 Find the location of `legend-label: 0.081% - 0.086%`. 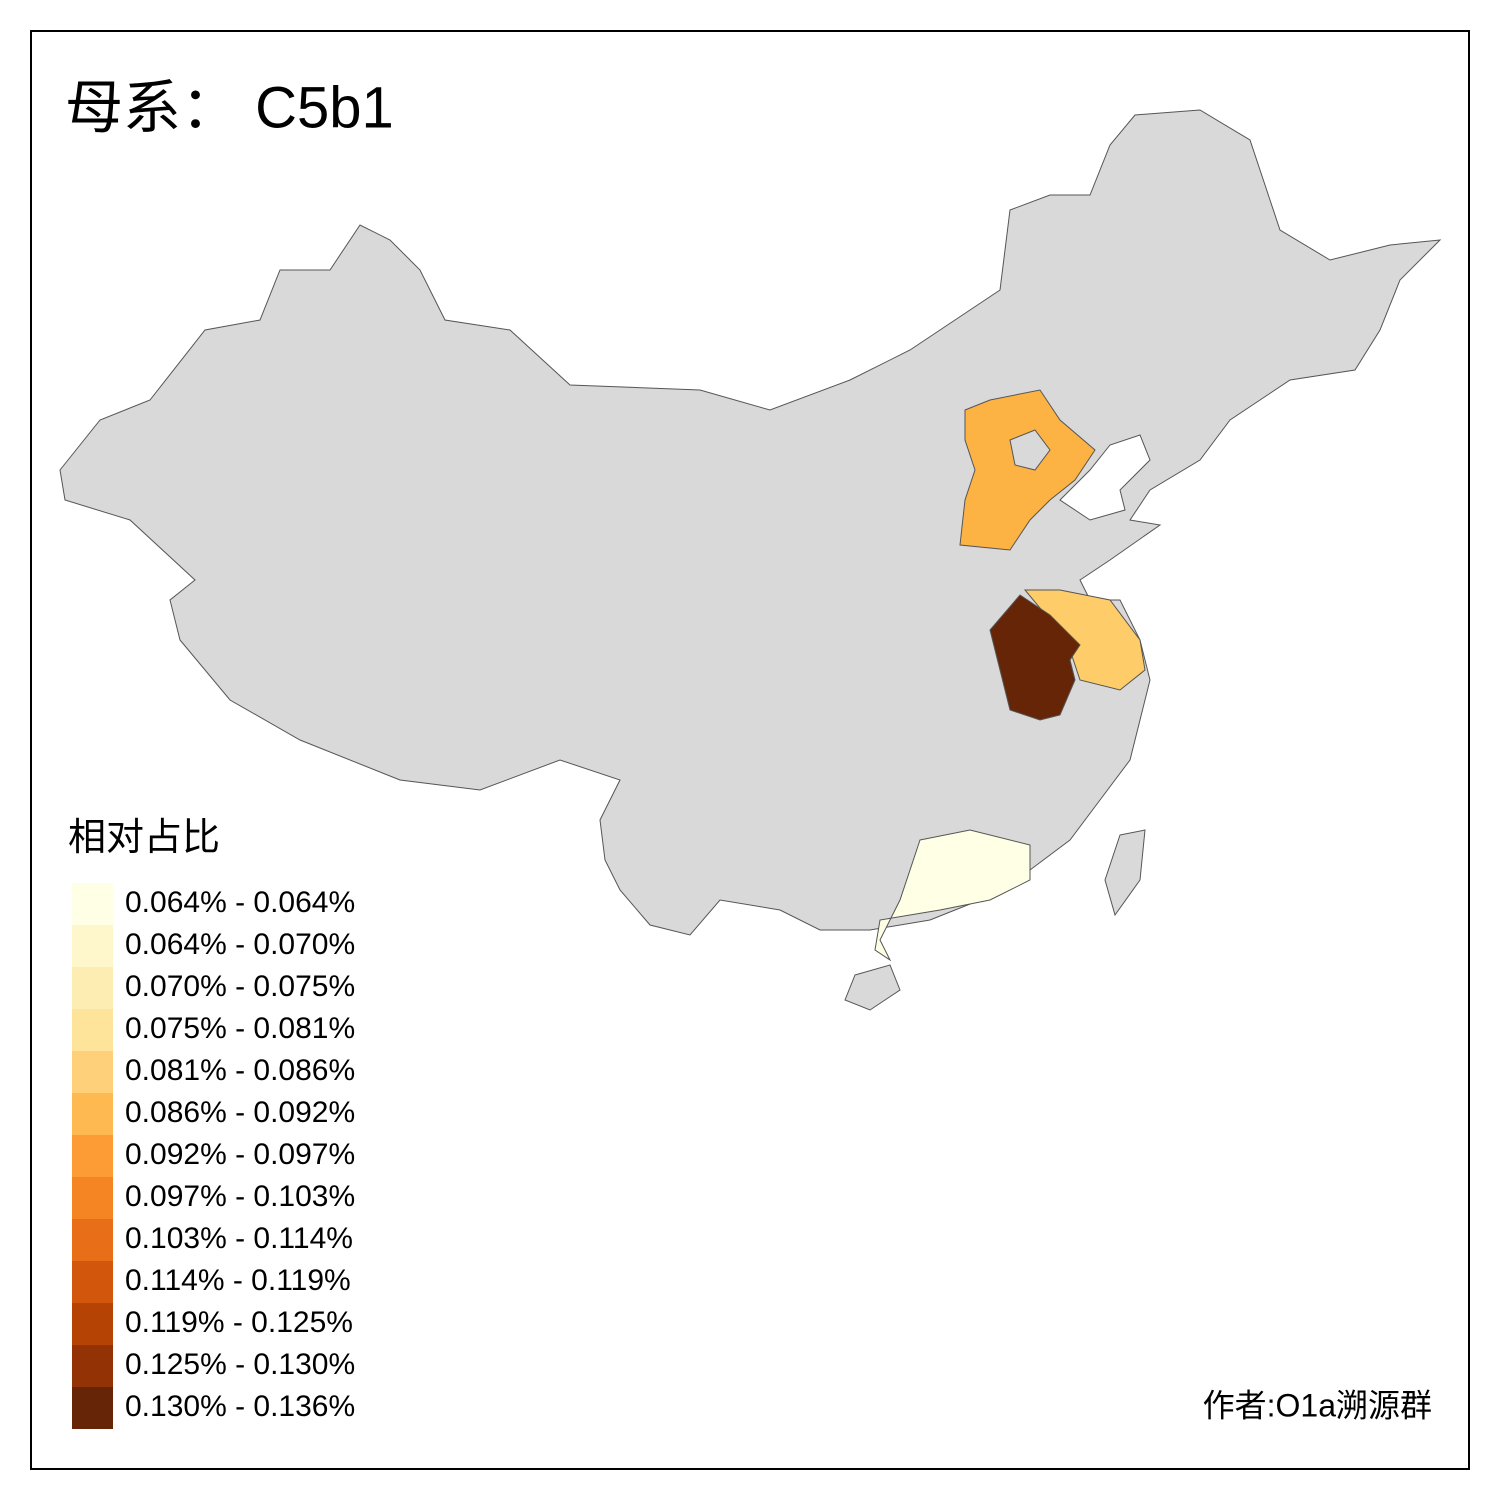

legend-label: 0.081% - 0.086% is located at coordinates (240, 1070).